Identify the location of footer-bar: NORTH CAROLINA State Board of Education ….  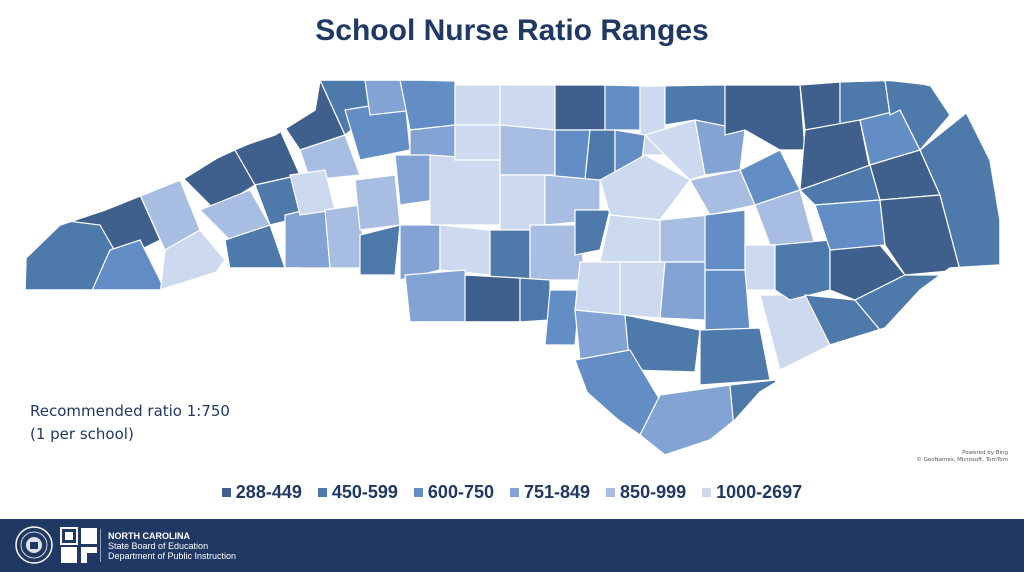
(512, 545).